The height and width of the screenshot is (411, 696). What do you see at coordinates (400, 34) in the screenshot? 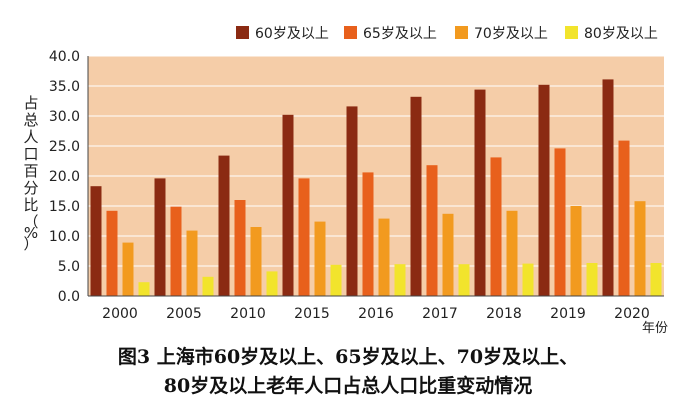
I see `legend-label: 65岁及以上` at bounding box center [400, 34].